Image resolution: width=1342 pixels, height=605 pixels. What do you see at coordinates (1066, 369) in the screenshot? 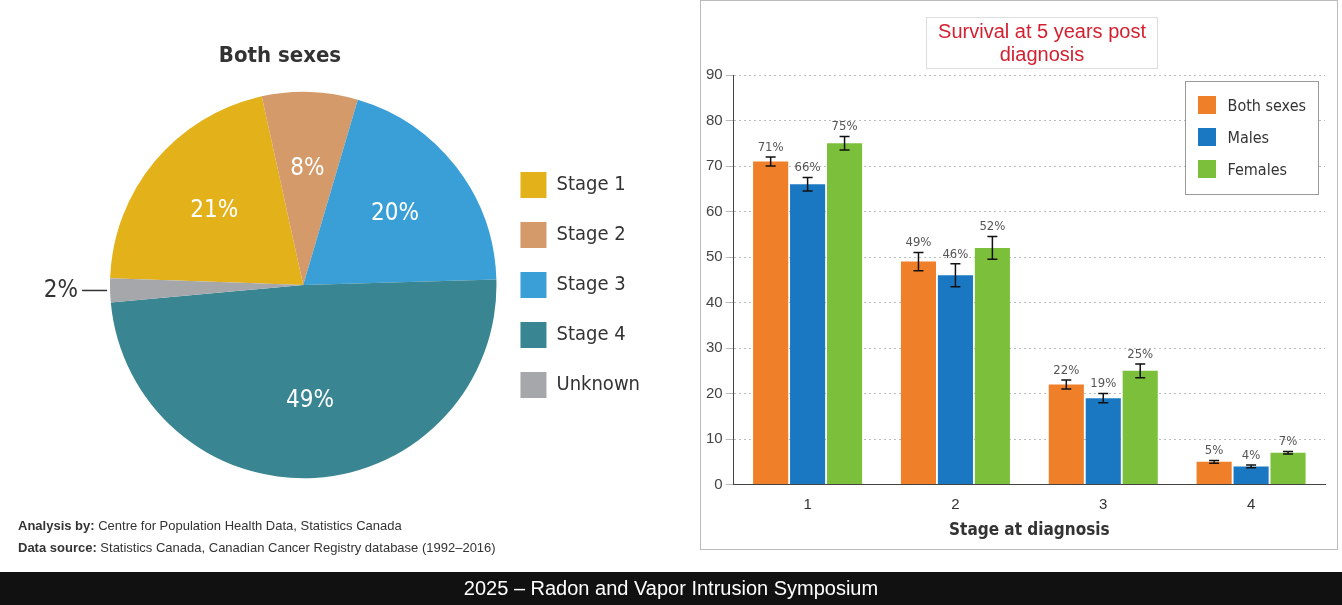
I see `data-label: 22%` at bounding box center [1066, 369].